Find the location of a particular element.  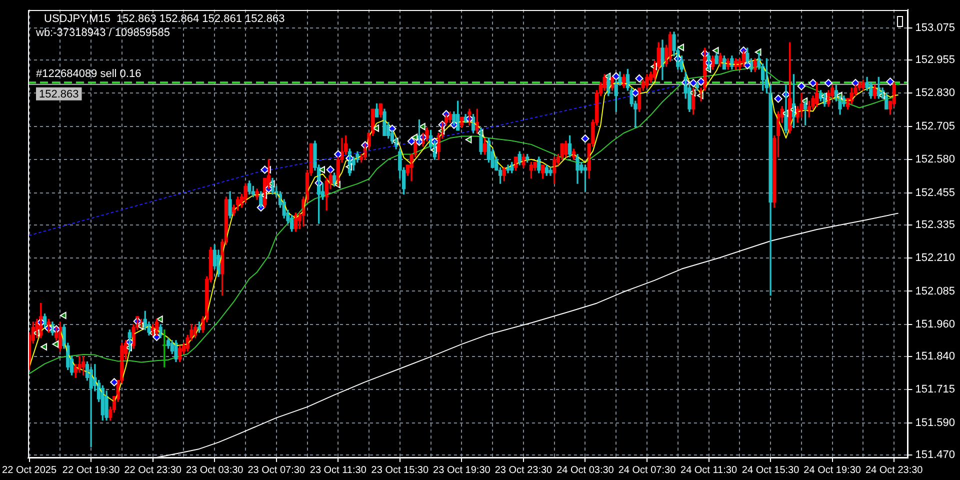

x-tick-label: 24 Oct 23:30 is located at coordinates (894, 470).